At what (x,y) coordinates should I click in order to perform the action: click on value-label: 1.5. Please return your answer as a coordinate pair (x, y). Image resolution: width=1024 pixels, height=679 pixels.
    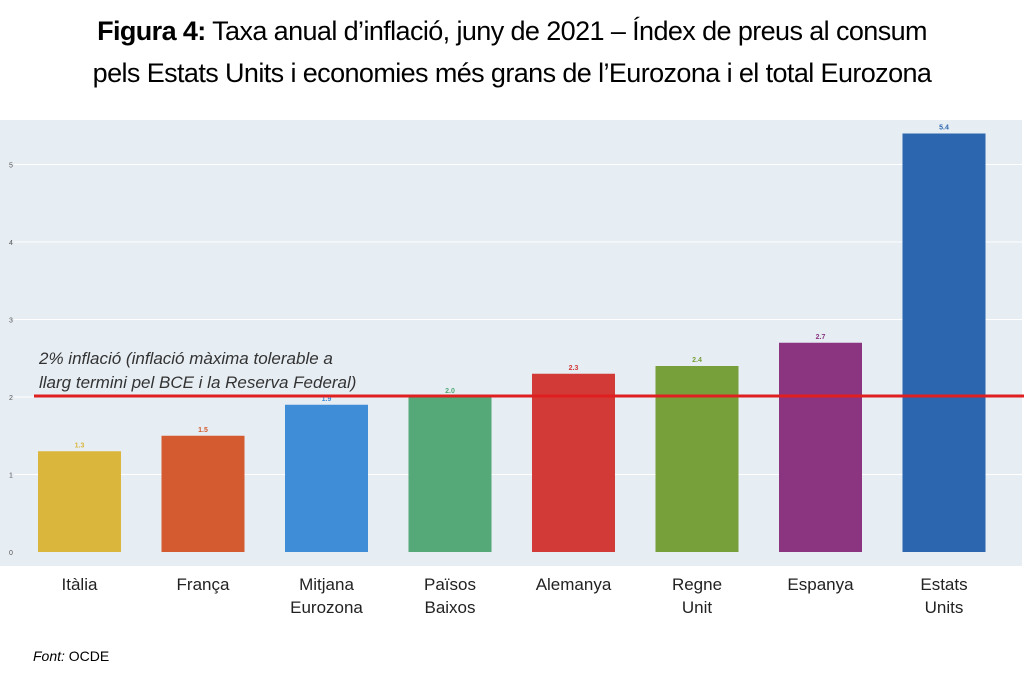
    Looking at the image, I should click on (203, 430).